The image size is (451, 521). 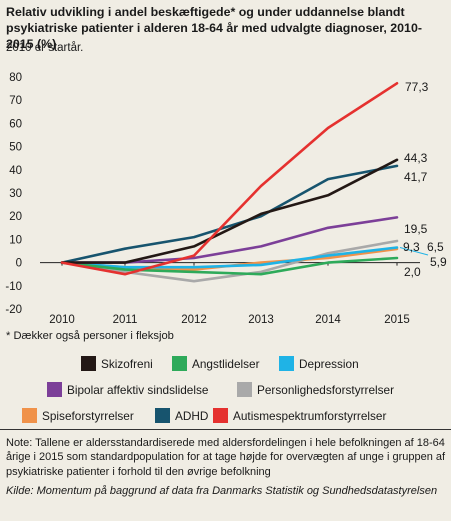 I want to click on end-label-depression: 6,5, so click(x=435, y=247).